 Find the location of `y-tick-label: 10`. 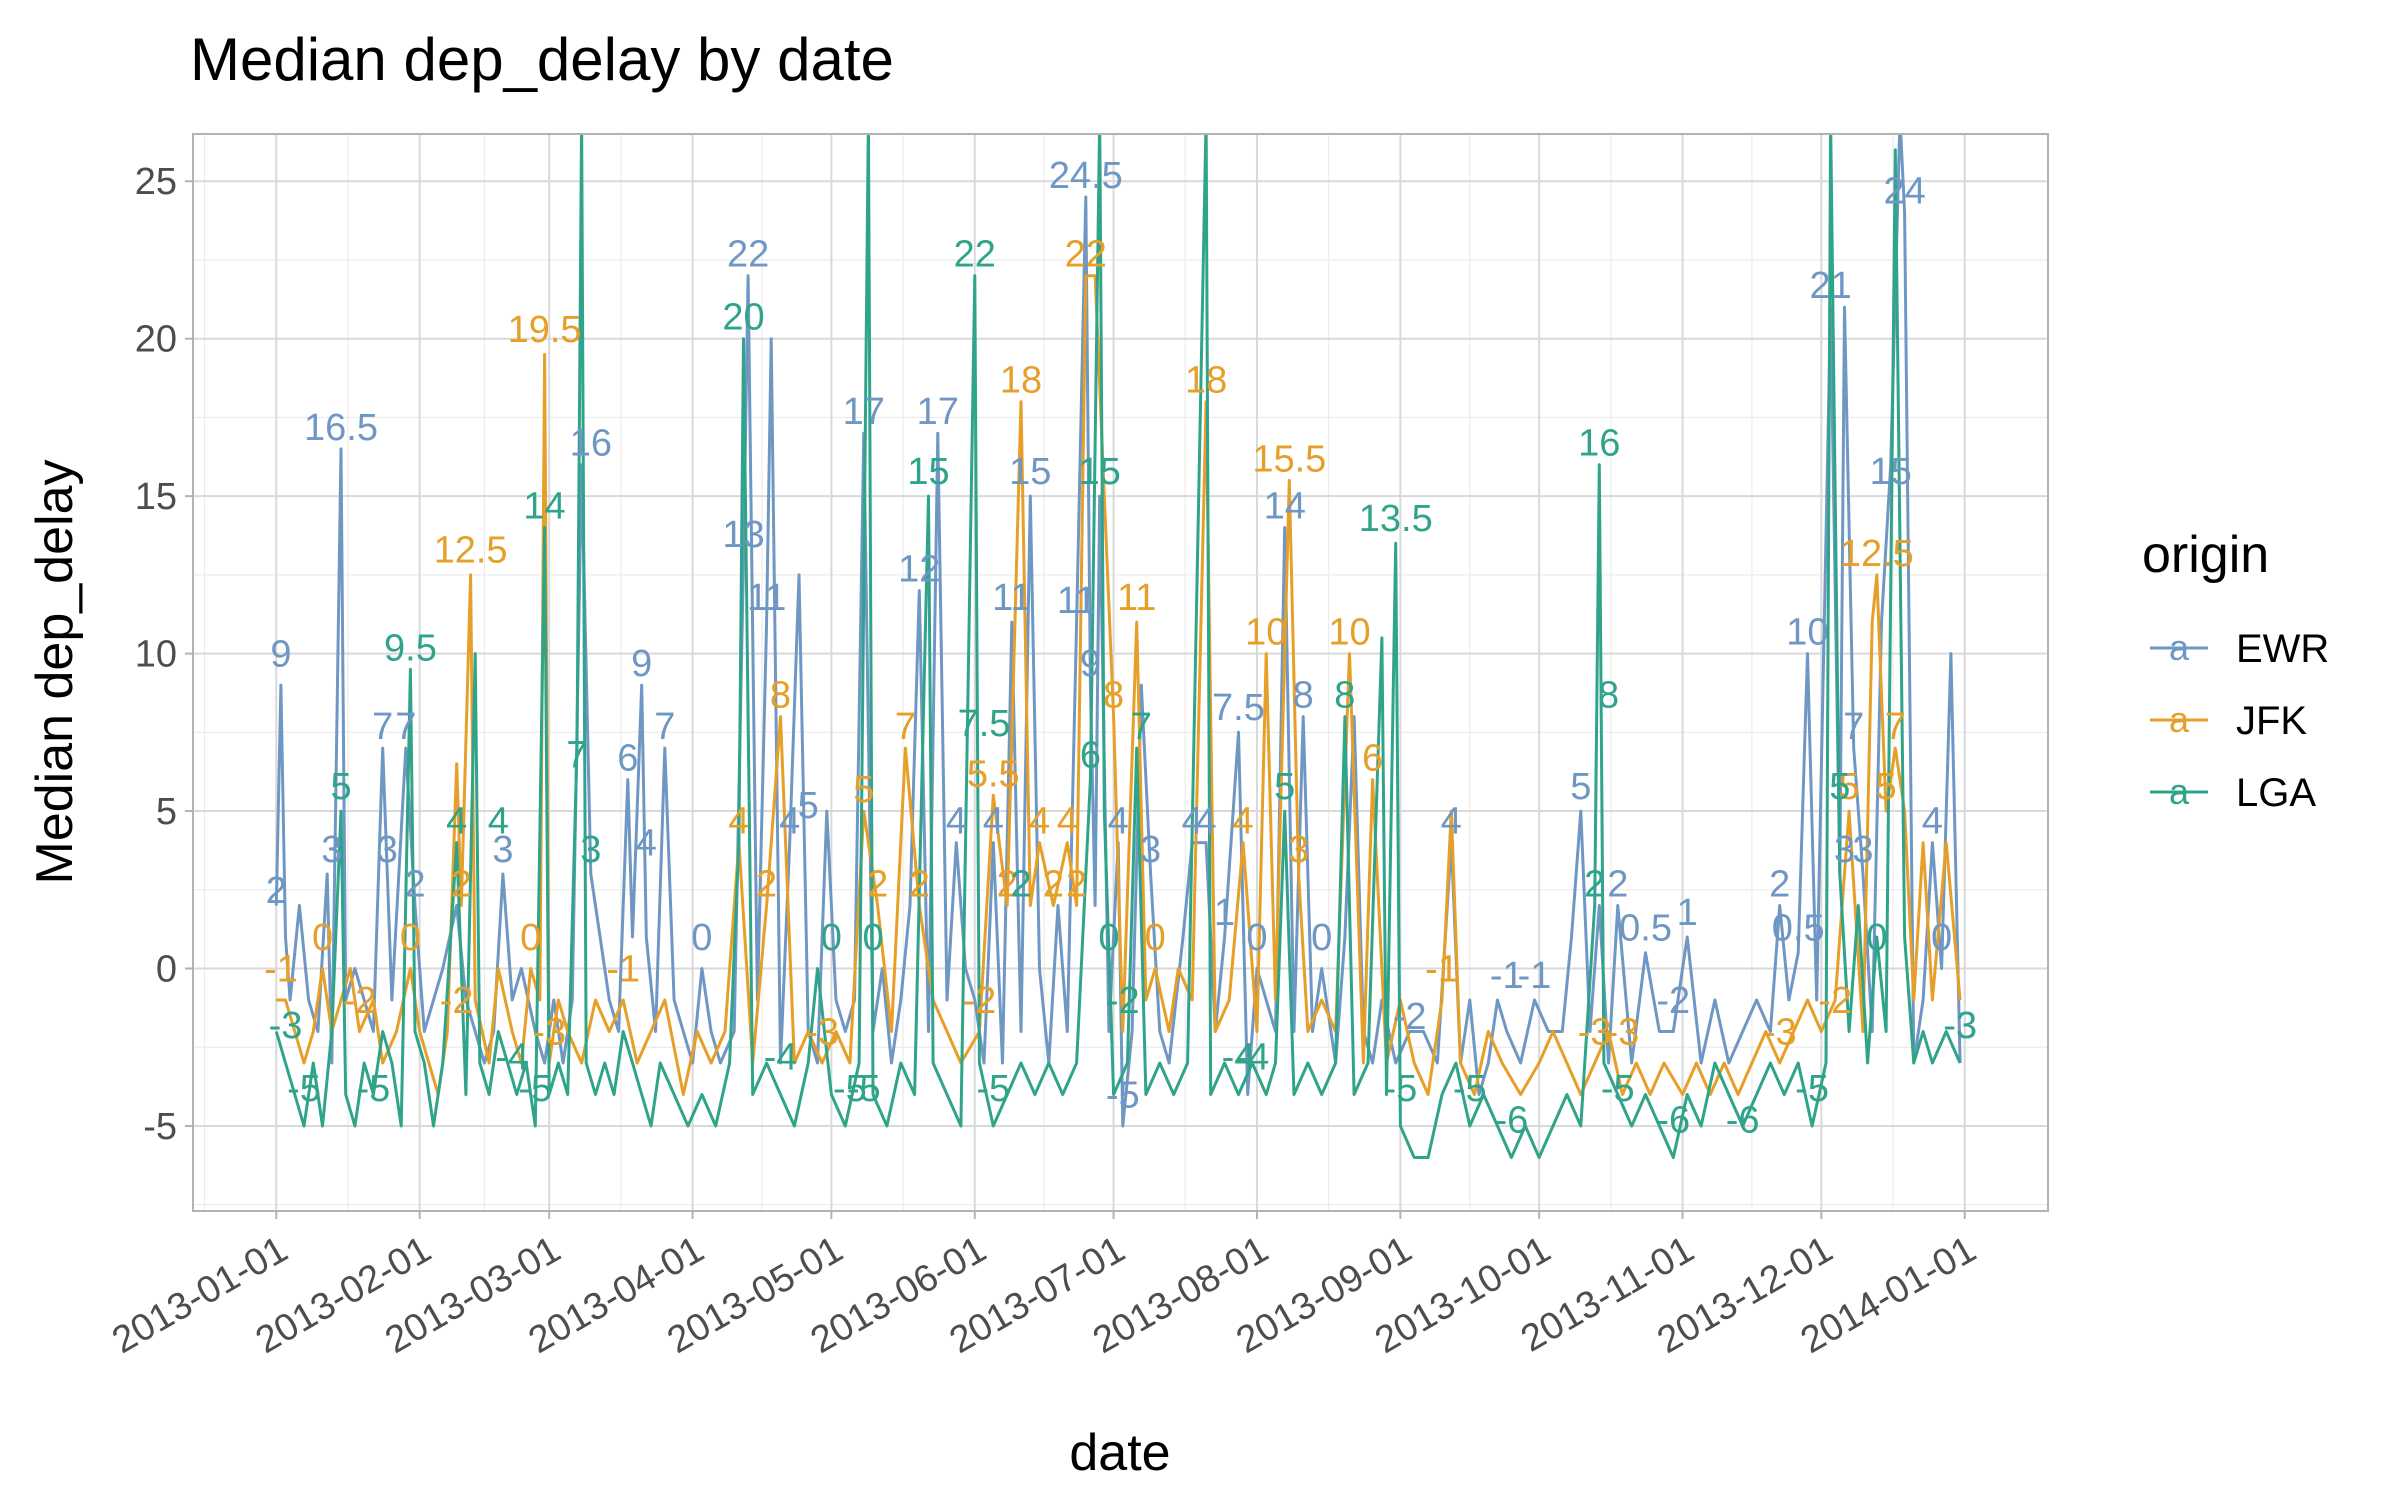

y-tick-label: 10 is located at coordinates (156, 655).